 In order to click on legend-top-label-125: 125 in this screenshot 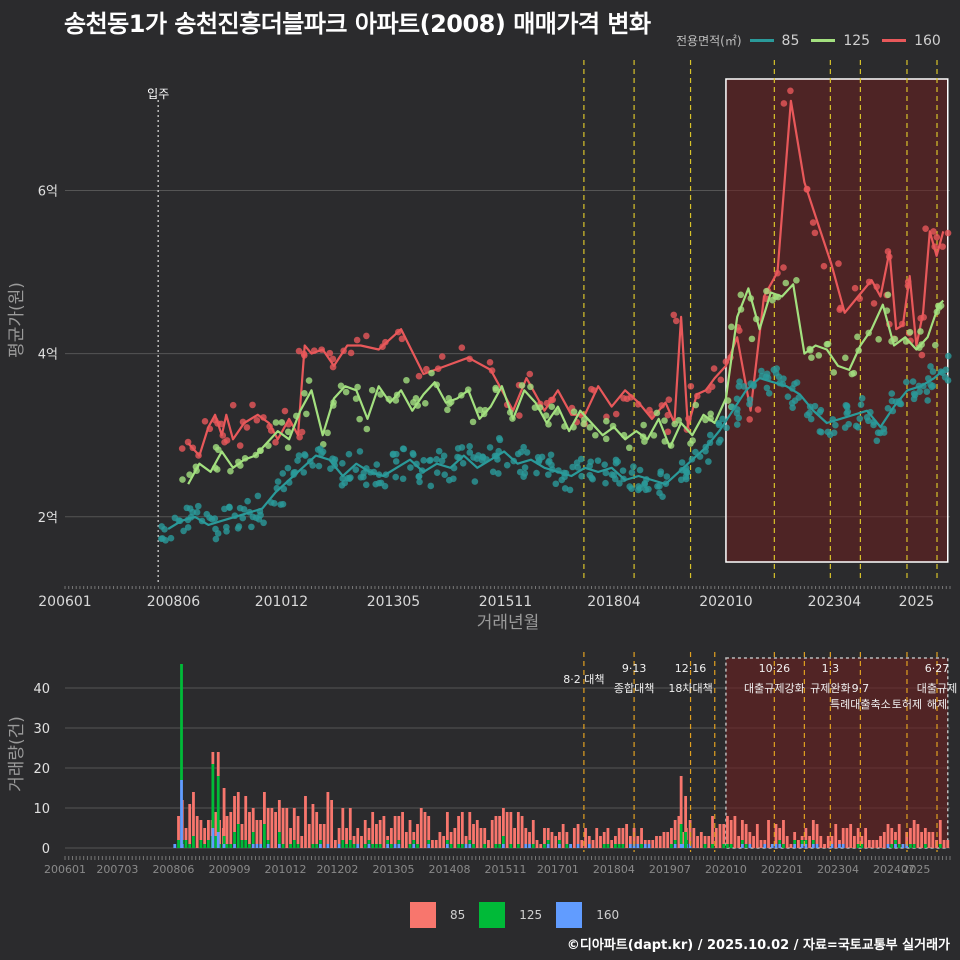, I will do `click(857, 40)`.